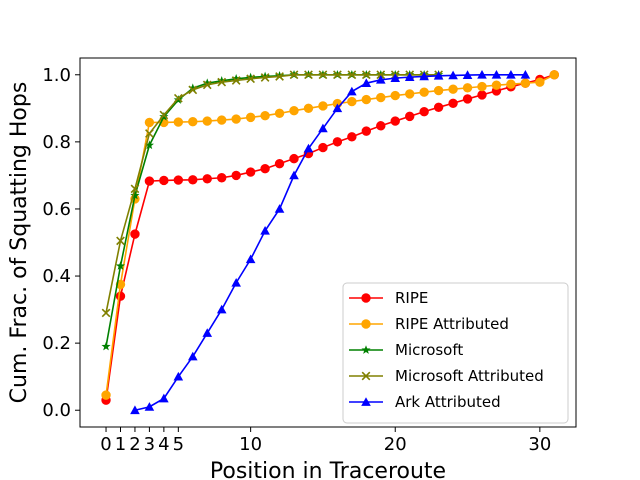 Image resolution: width=640 pixels, height=480 pixels. What do you see at coordinates (61, 243) in the screenshot?
I see `y-axis: 0.0 0.2 0.4 0.6 0.8 1.0` at bounding box center [61, 243].